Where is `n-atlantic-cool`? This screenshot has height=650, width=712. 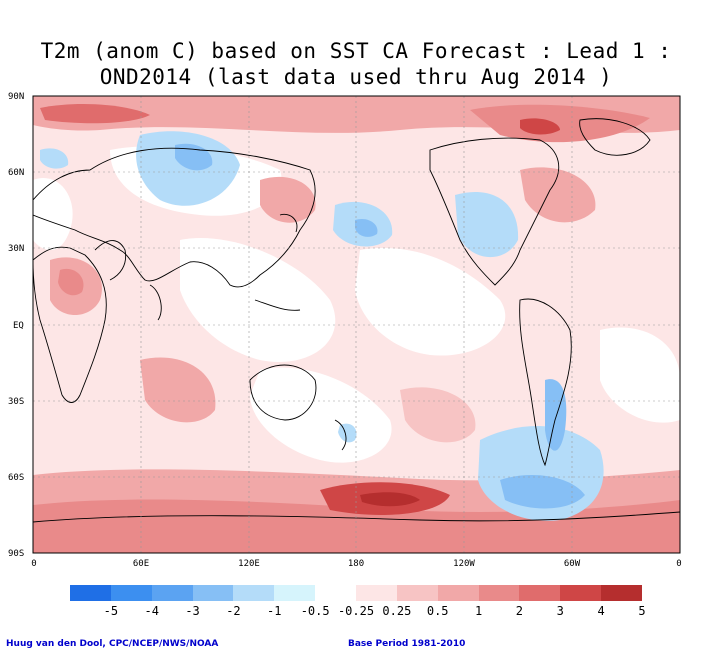
n-atlantic-cool is located at coordinates (54, 158).